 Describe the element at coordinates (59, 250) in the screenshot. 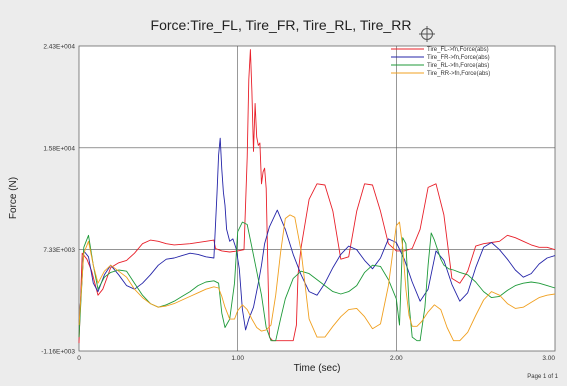

I see `y-tick-label: 7.33E+003` at that location.